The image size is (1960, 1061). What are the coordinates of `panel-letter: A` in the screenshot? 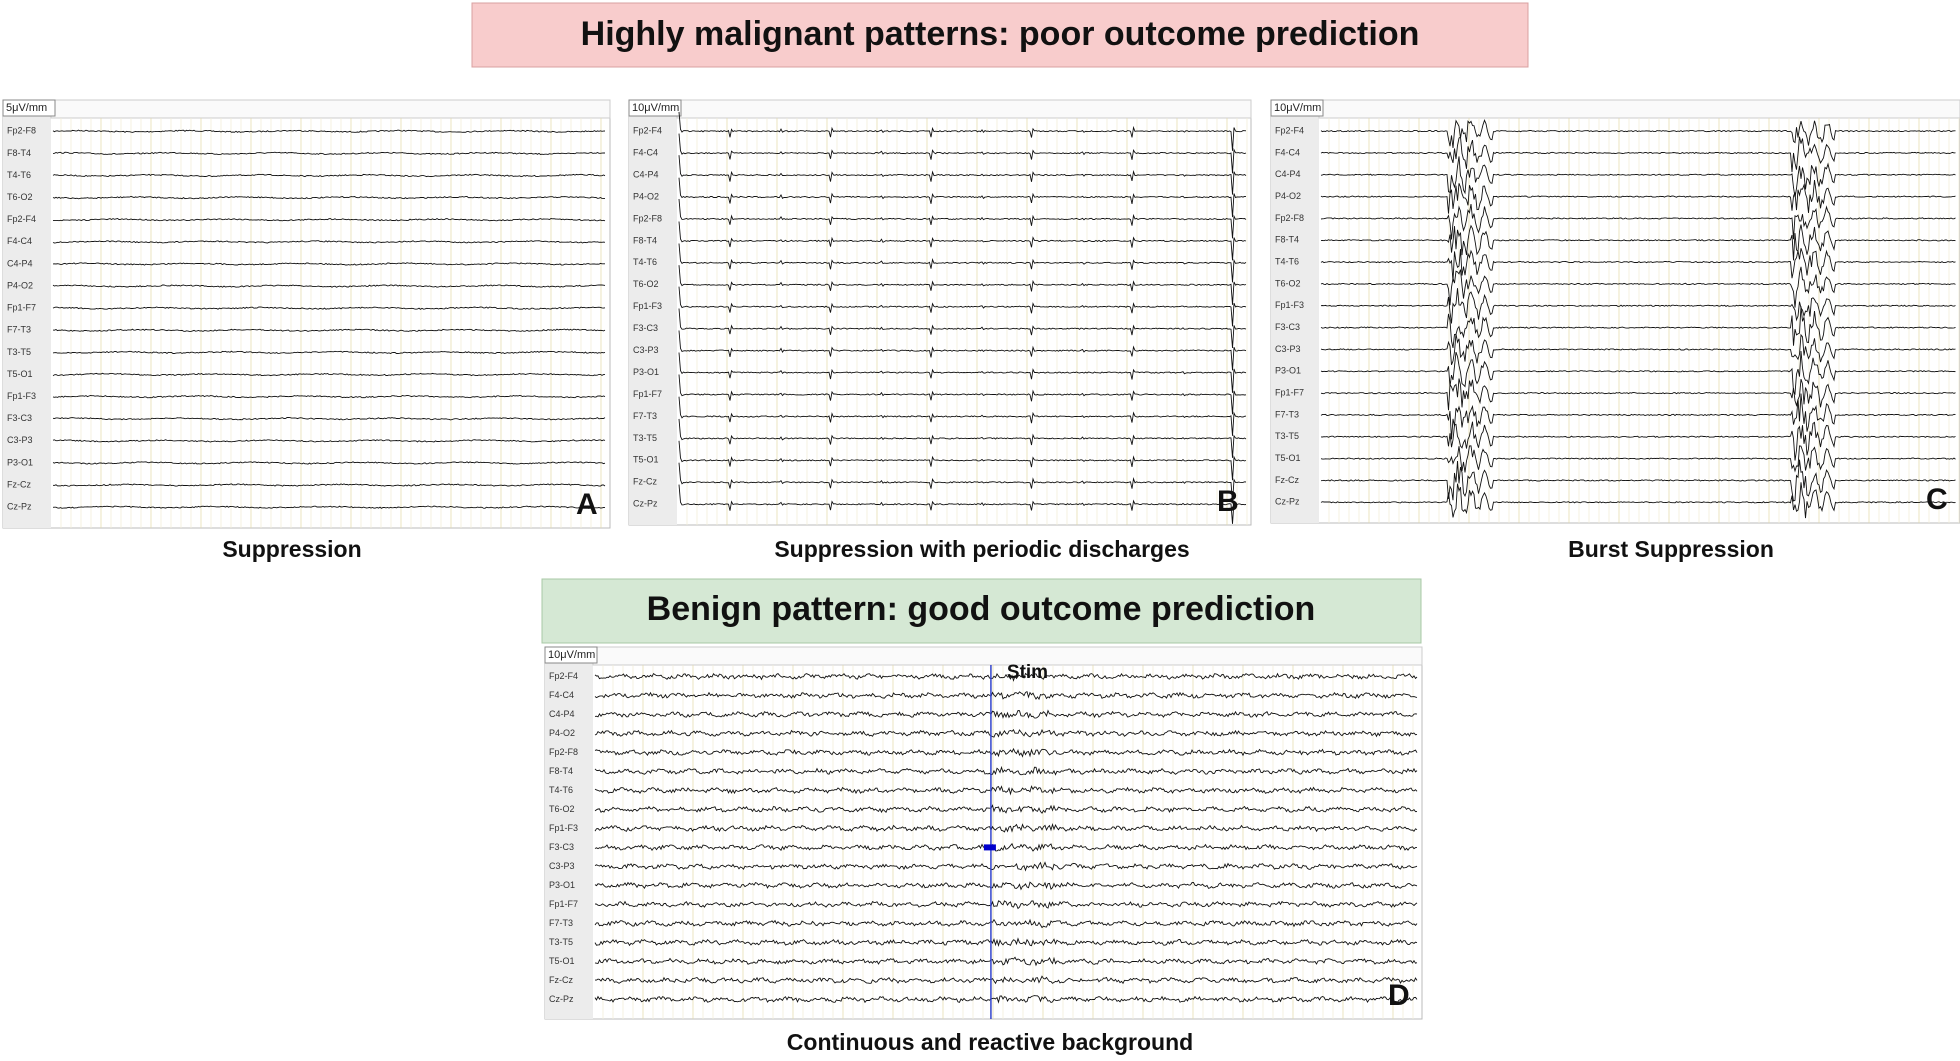 It's located at (587, 504).